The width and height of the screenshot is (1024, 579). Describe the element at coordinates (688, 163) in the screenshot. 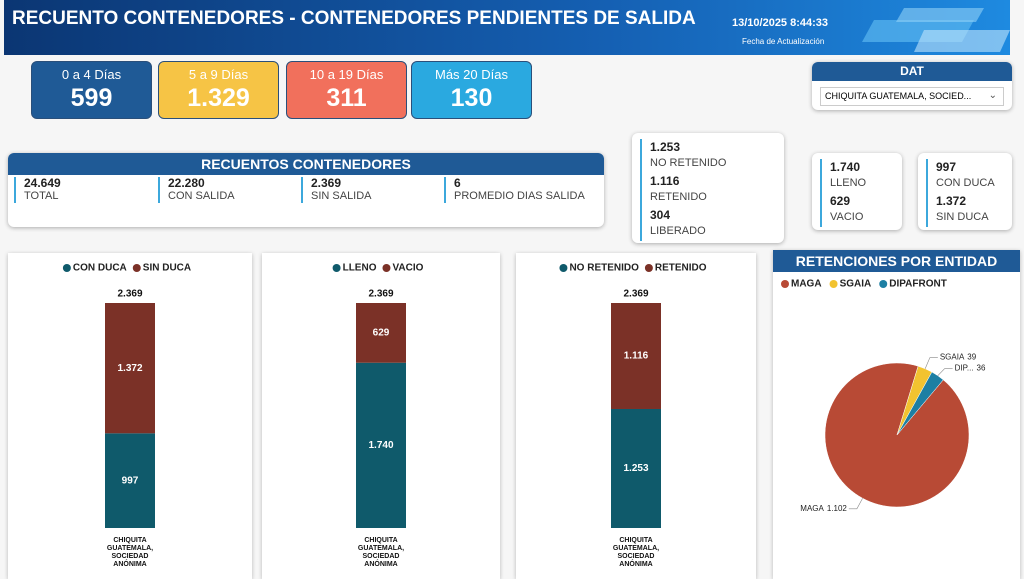

I see `status-label: NO RETENIDO` at that location.